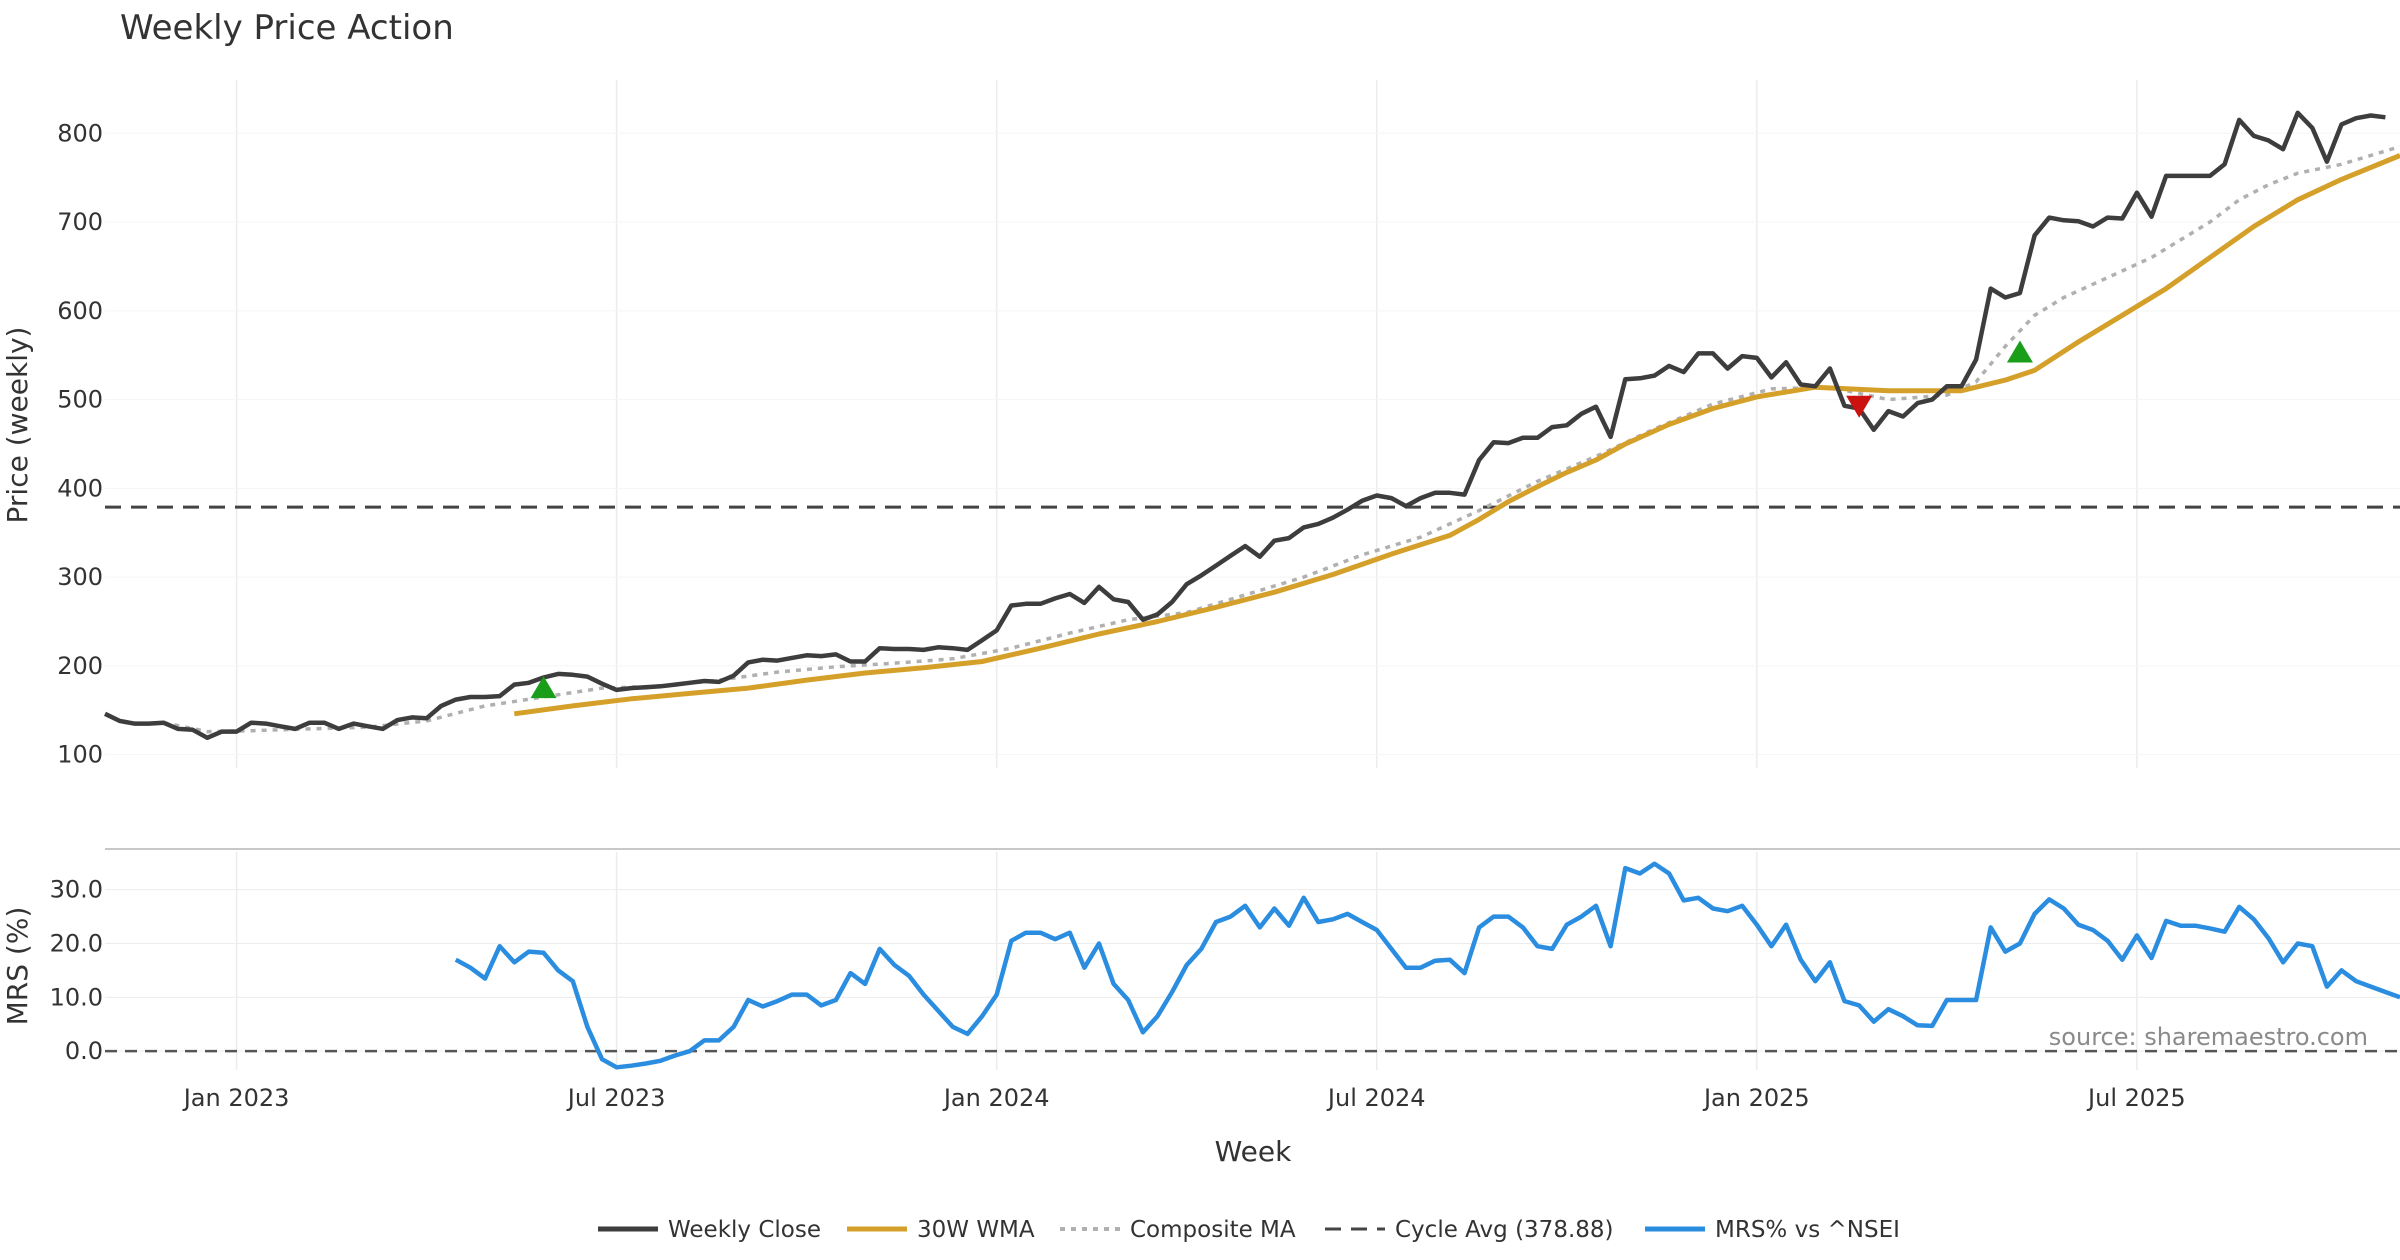 The height and width of the screenshot is (1260, 2400). What do you see at coordinates (80, 133) in the screenshot?
I see `price-y-tick-label: 800` at bounding box center [80, 133].